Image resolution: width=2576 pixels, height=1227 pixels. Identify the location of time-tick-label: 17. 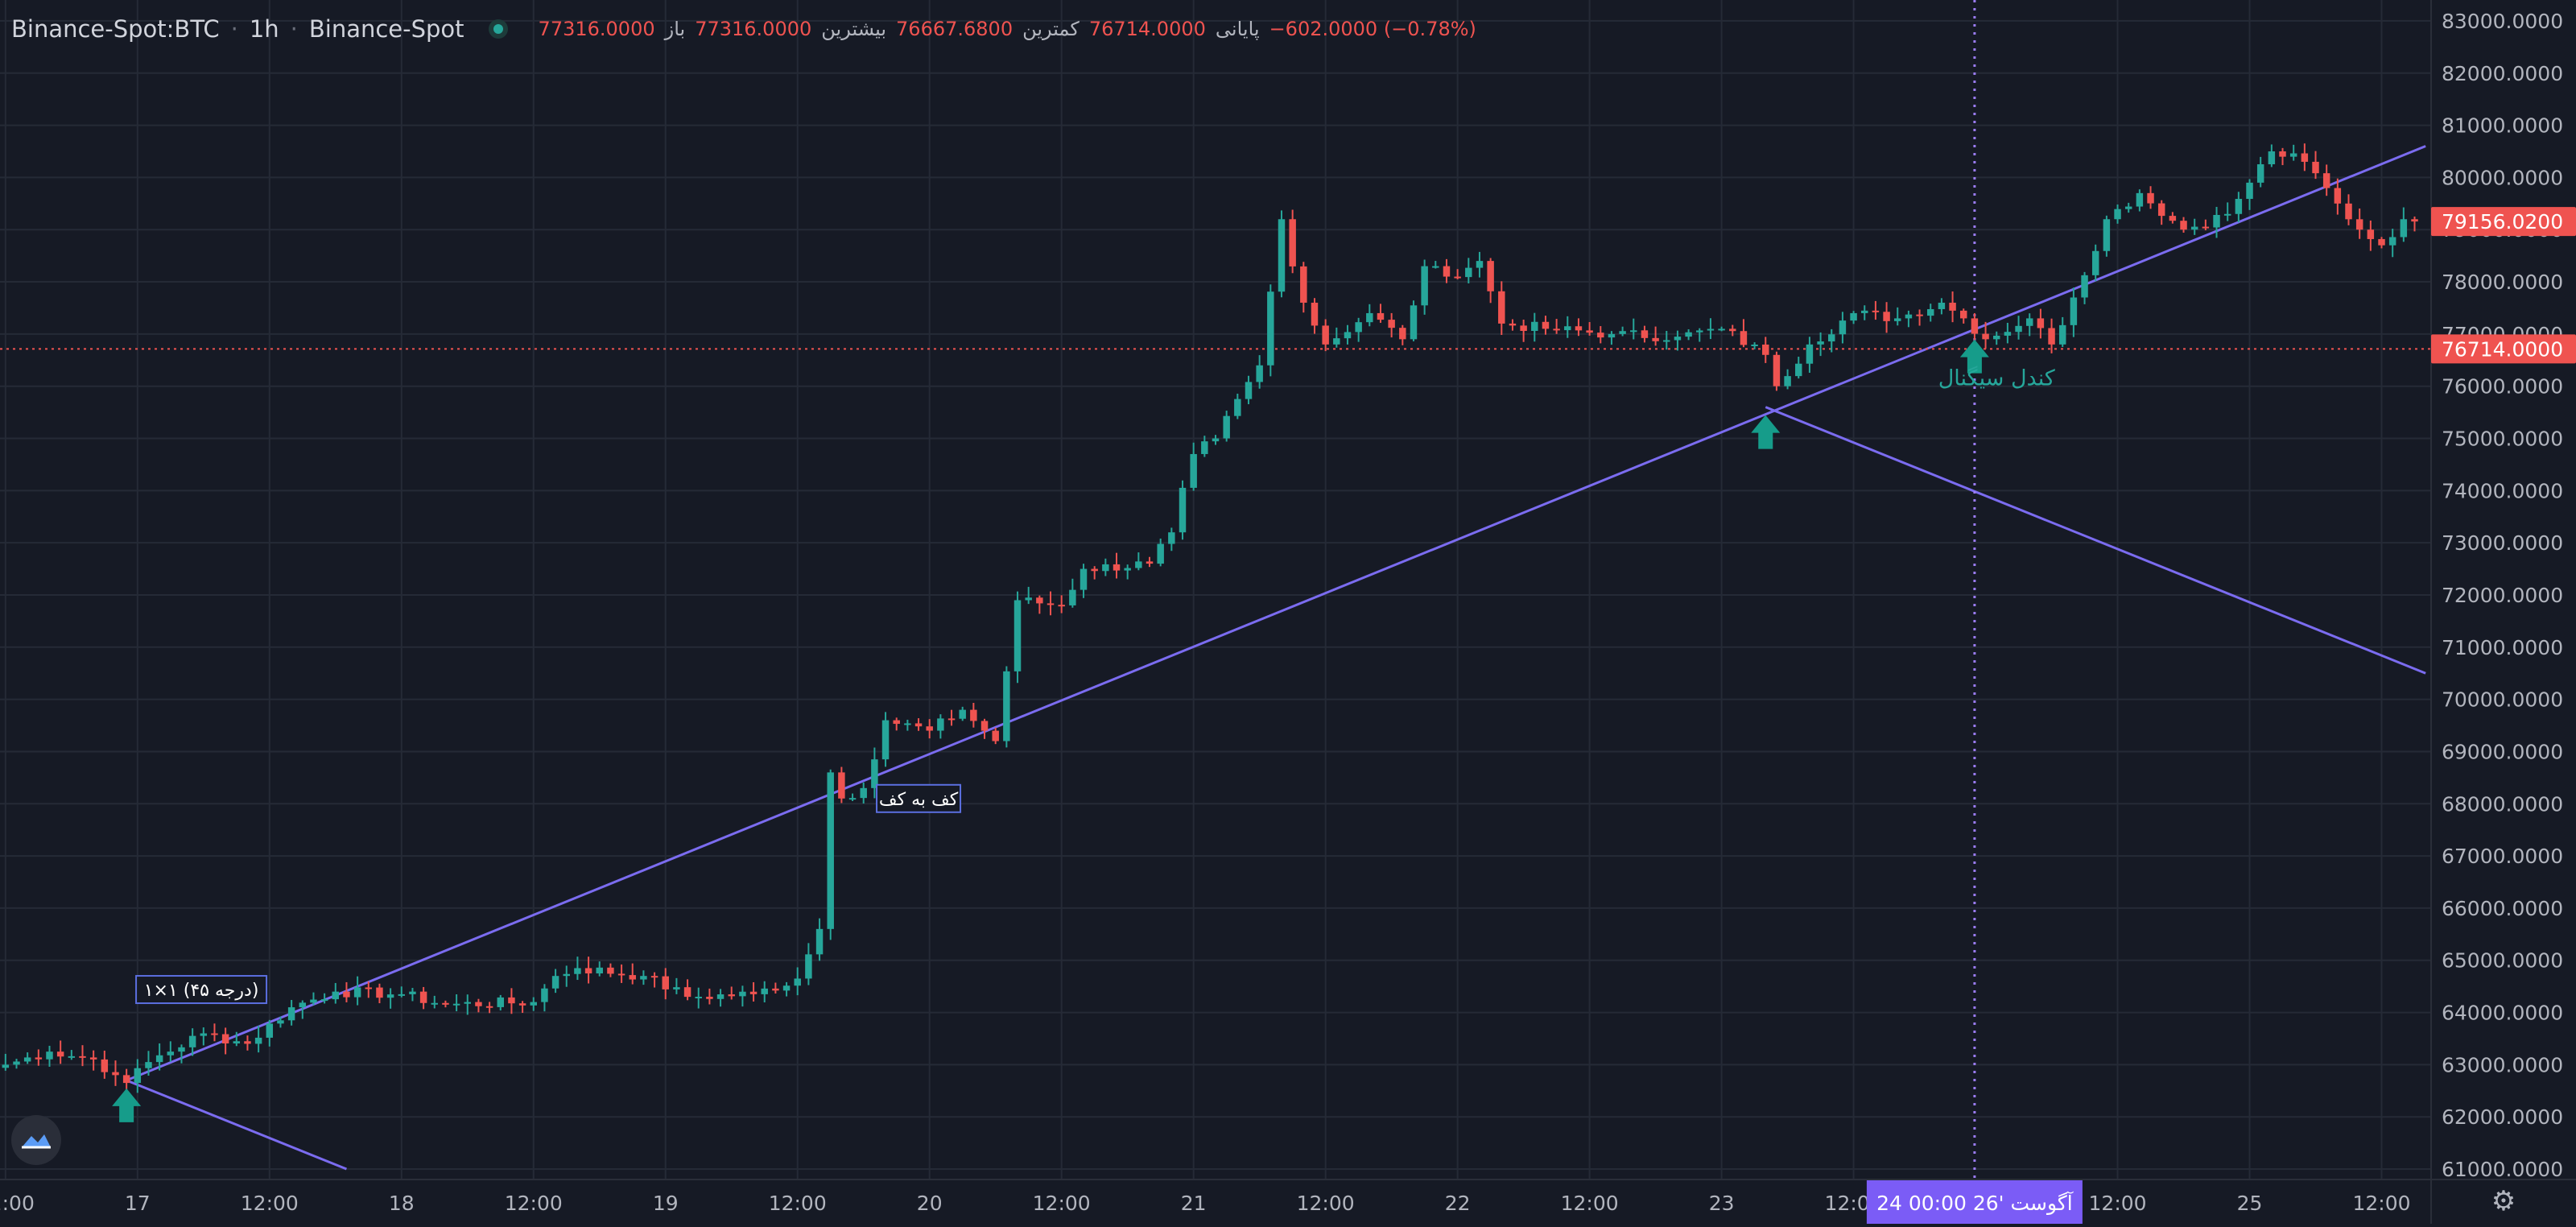
(138, 1203).